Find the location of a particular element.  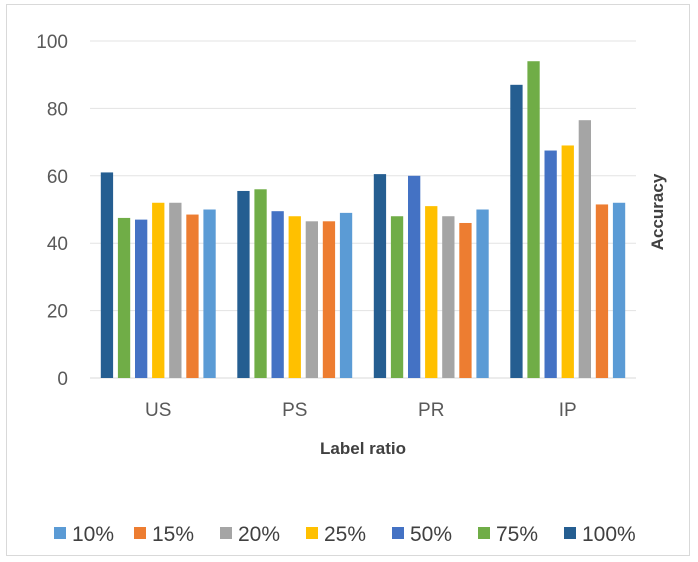

legend-label: 100% is located at coordinates (609, 534).